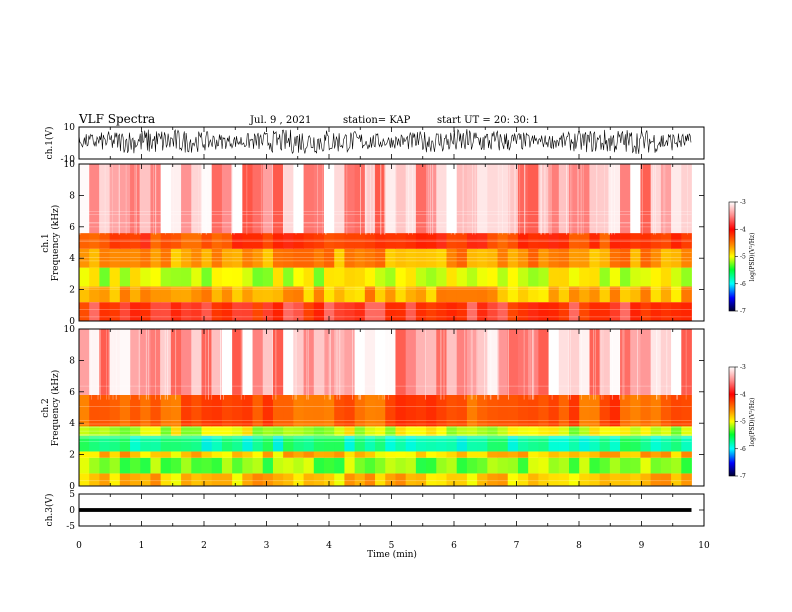 This screenshot has width=792, height=612. I want to click on ch2-colorbar-label: log(PSD)(V²/Hz), so click(752, 422).